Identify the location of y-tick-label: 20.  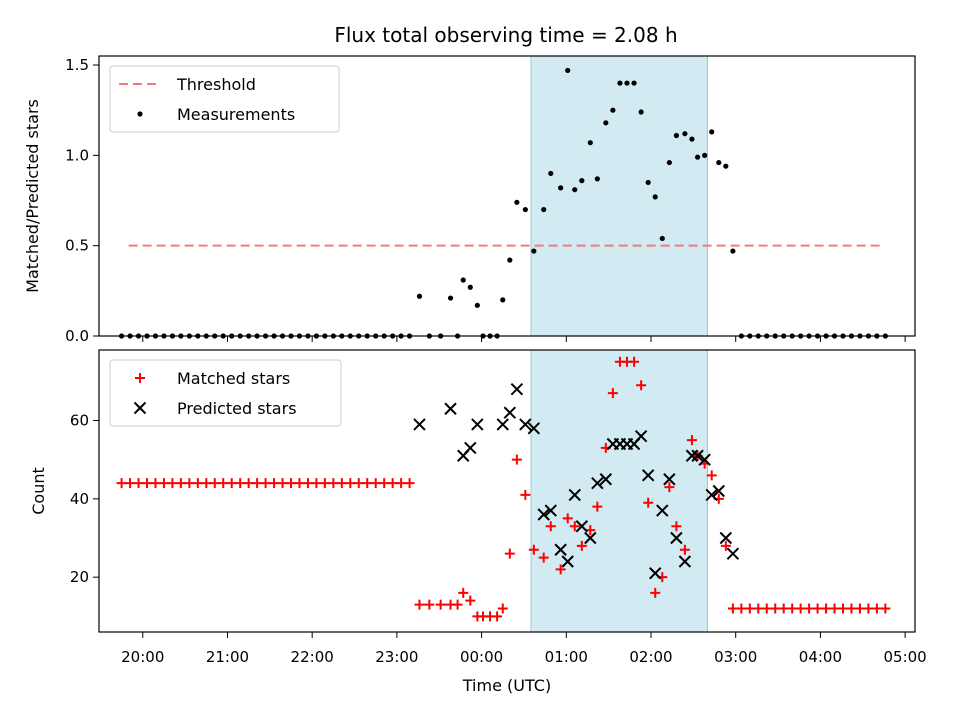
(79, 577).